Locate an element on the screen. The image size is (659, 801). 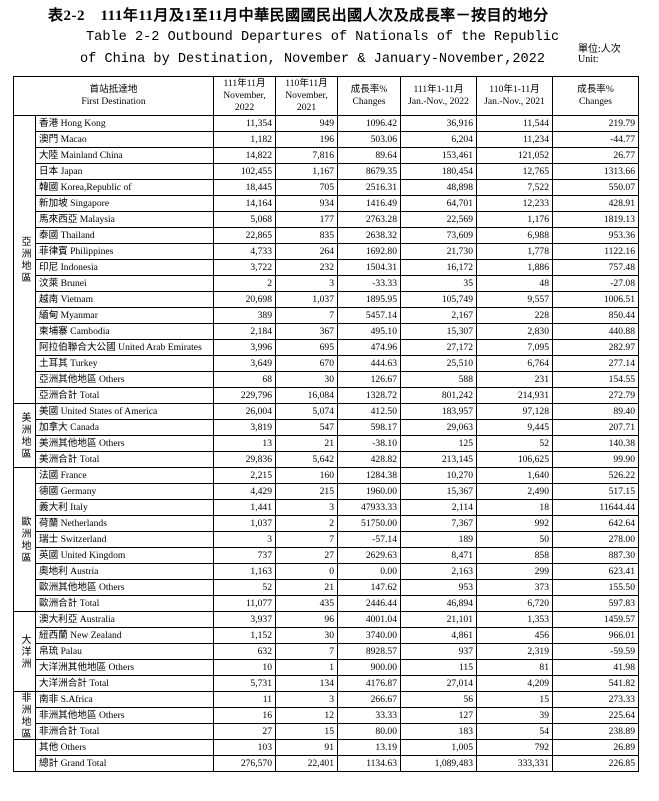
value: 30 is located at coordinates (307, 635).